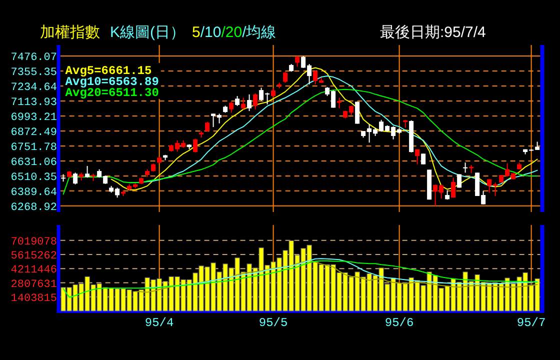 The image size is (560, 360). I want to click on text: Avg5=6661.15, so click(108, 71).